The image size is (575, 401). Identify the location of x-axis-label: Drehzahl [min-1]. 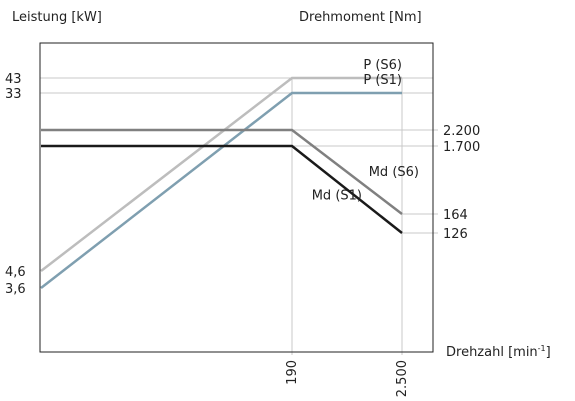
(498, 352).